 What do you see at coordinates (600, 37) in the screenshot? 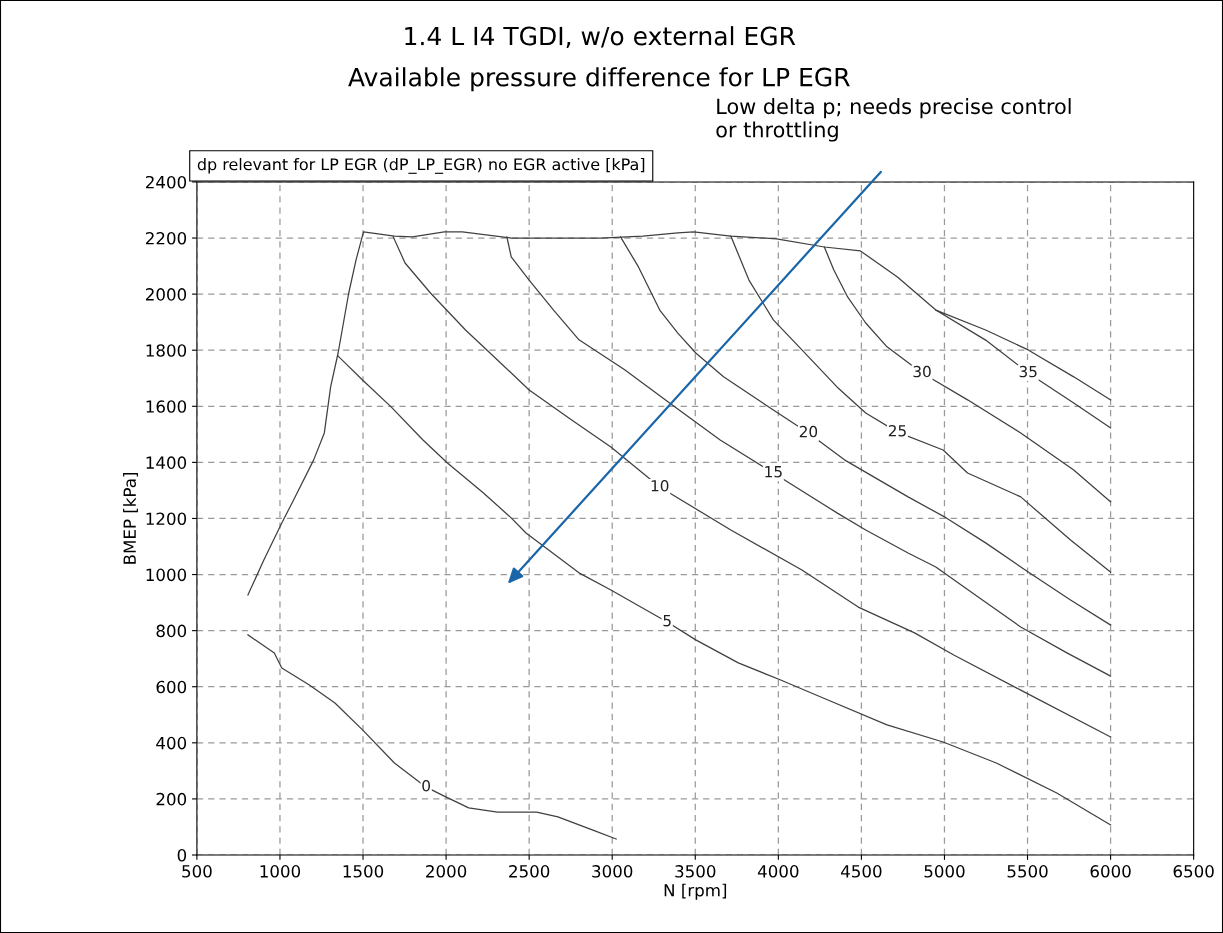
I see `chart-title: 1.4 L I4 TGDI, w/o external EGR` at bounding box center [600, 37].